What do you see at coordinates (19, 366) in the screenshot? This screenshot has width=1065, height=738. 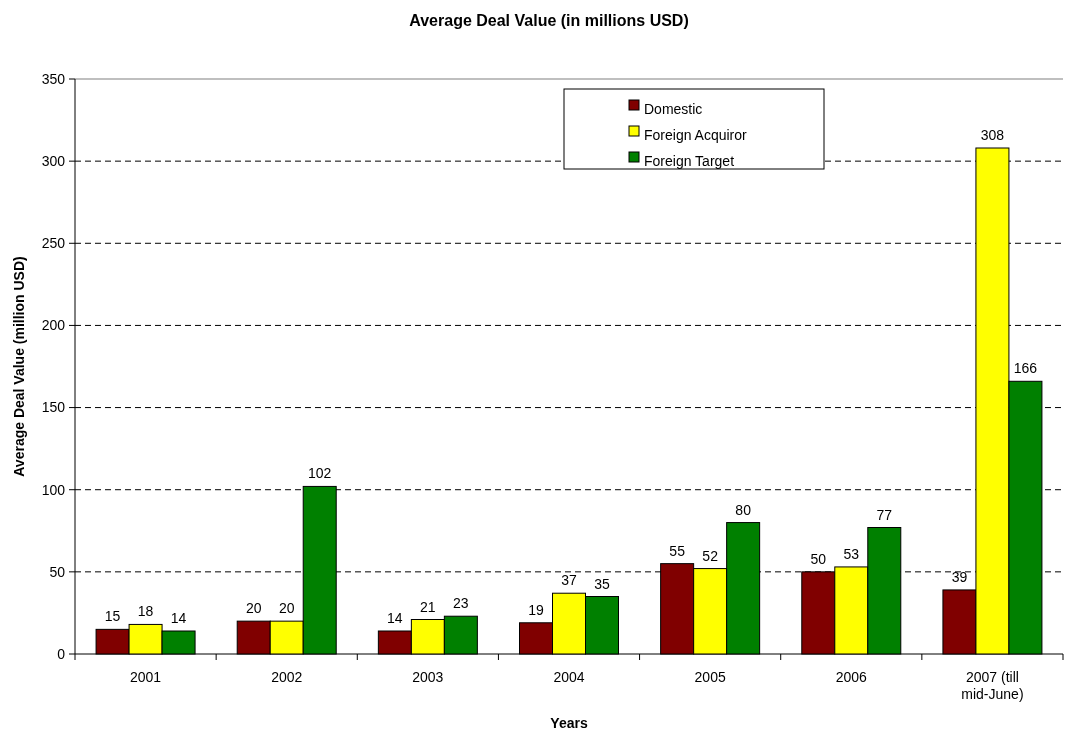 I see `y-axis-title: Average Deal Value (million USD)` at bounding box center [19, 366].